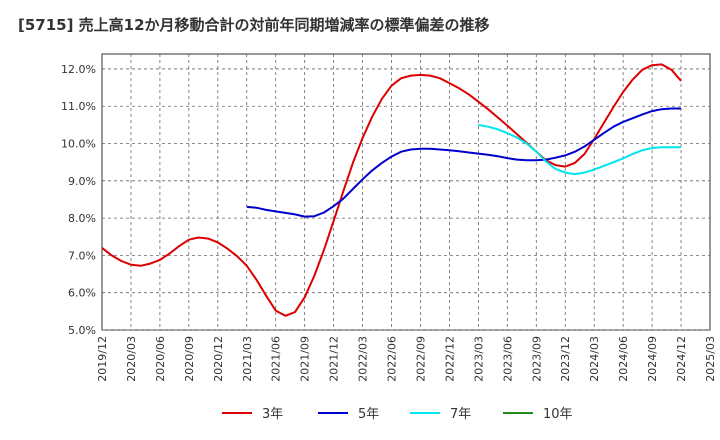 Image resolution: width=720 pixels, height=440 pixels. I want to click on x-tick-label: 2024/06, so click(623, 359).